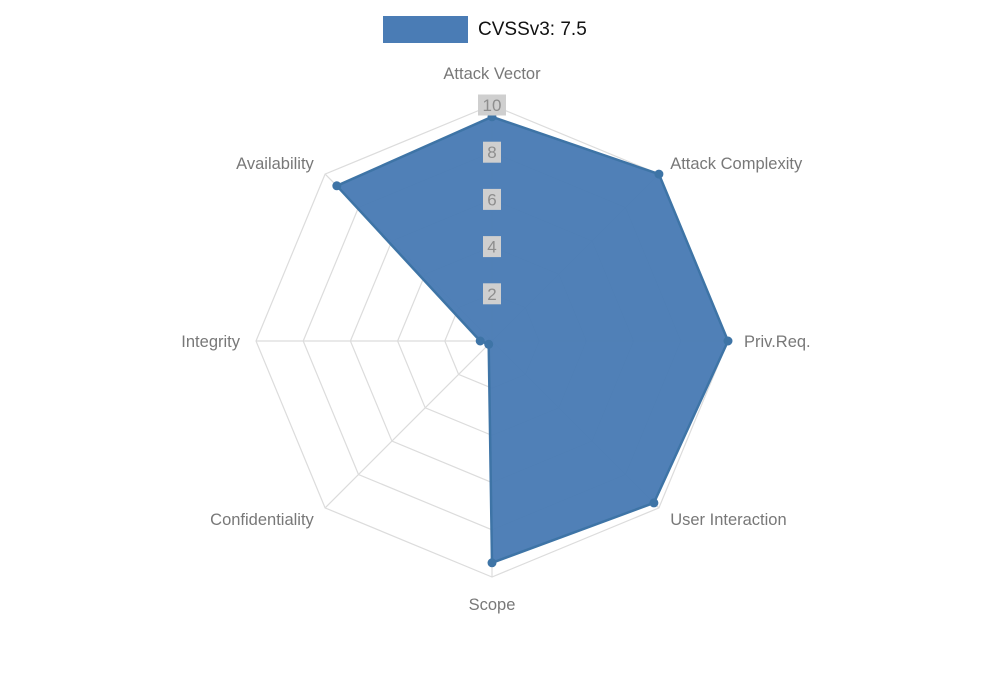 This screenshot has height=700, width=1000. What do you see at coordinates (532, 29) in the screenshot?
I see `legend-label: CVSSv3: 7.5` at bounding box center [532, 29].